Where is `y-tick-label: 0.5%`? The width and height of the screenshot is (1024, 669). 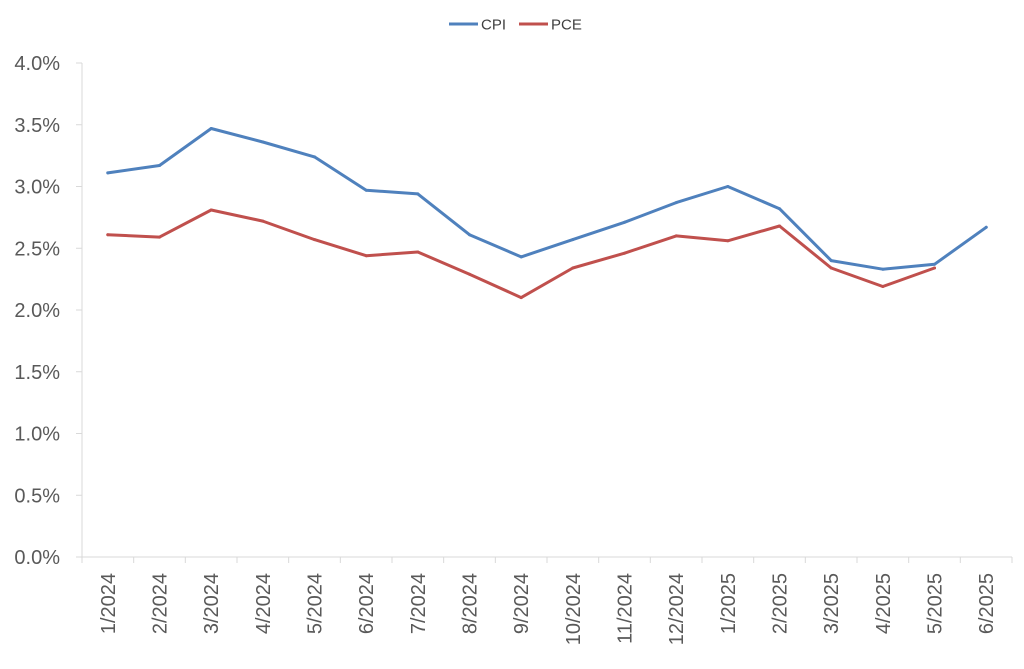 y-tick-label: 0.5% is located at coordinates (37, 496).